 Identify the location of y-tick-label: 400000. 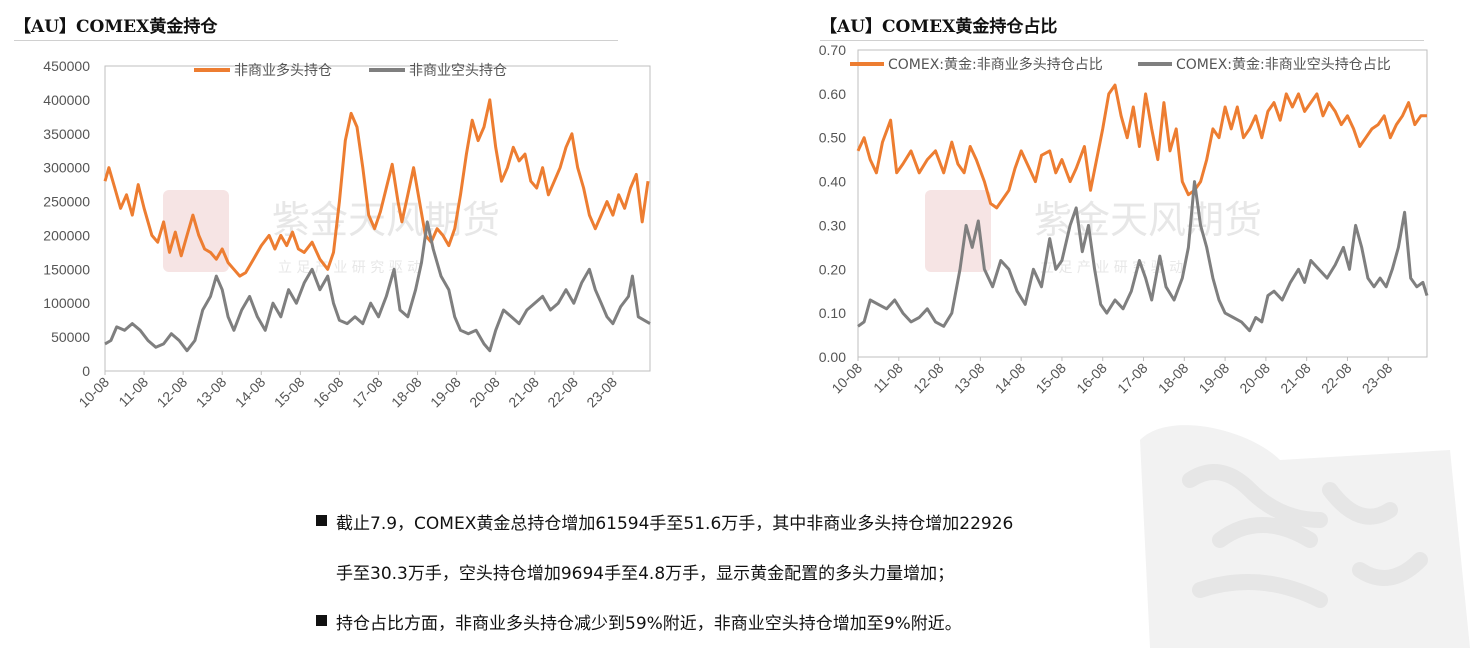
(66, 100).